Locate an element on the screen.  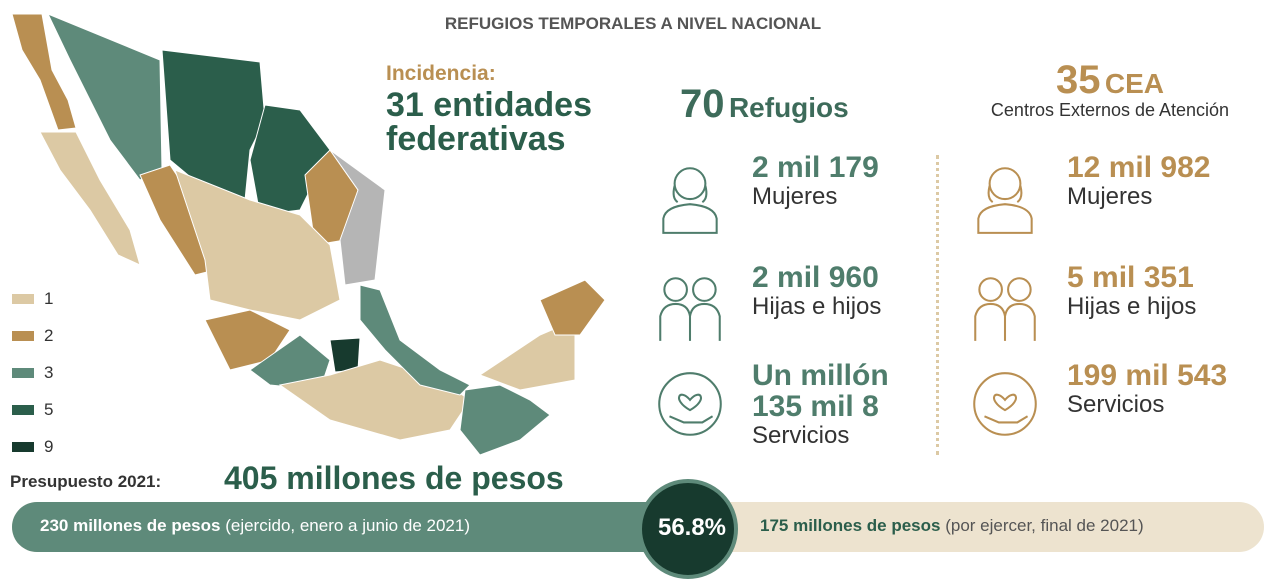
legend-item: 3 is located at coordinates (32, 372).